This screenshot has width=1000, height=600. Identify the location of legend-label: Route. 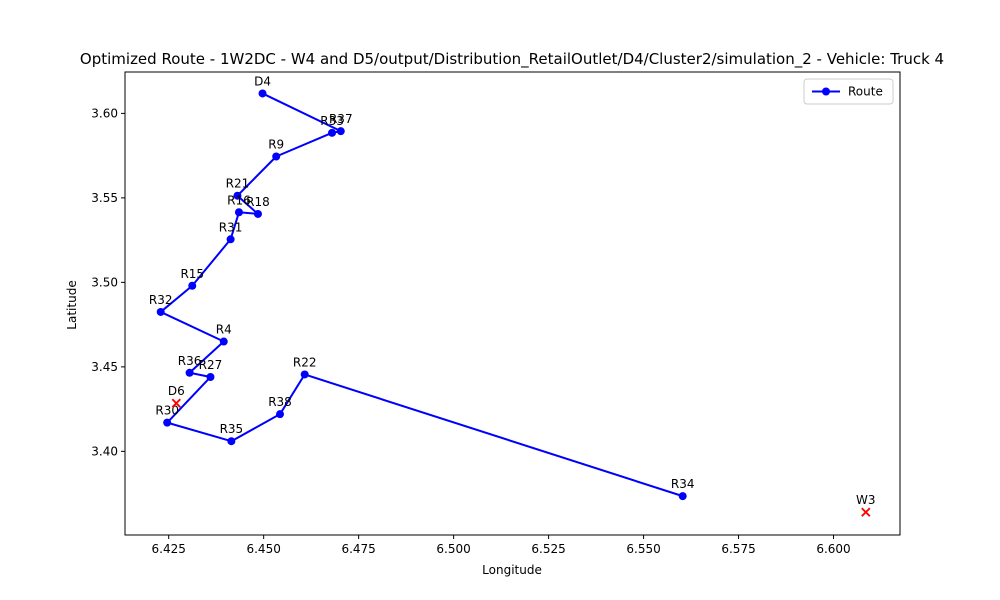
(865, 92).